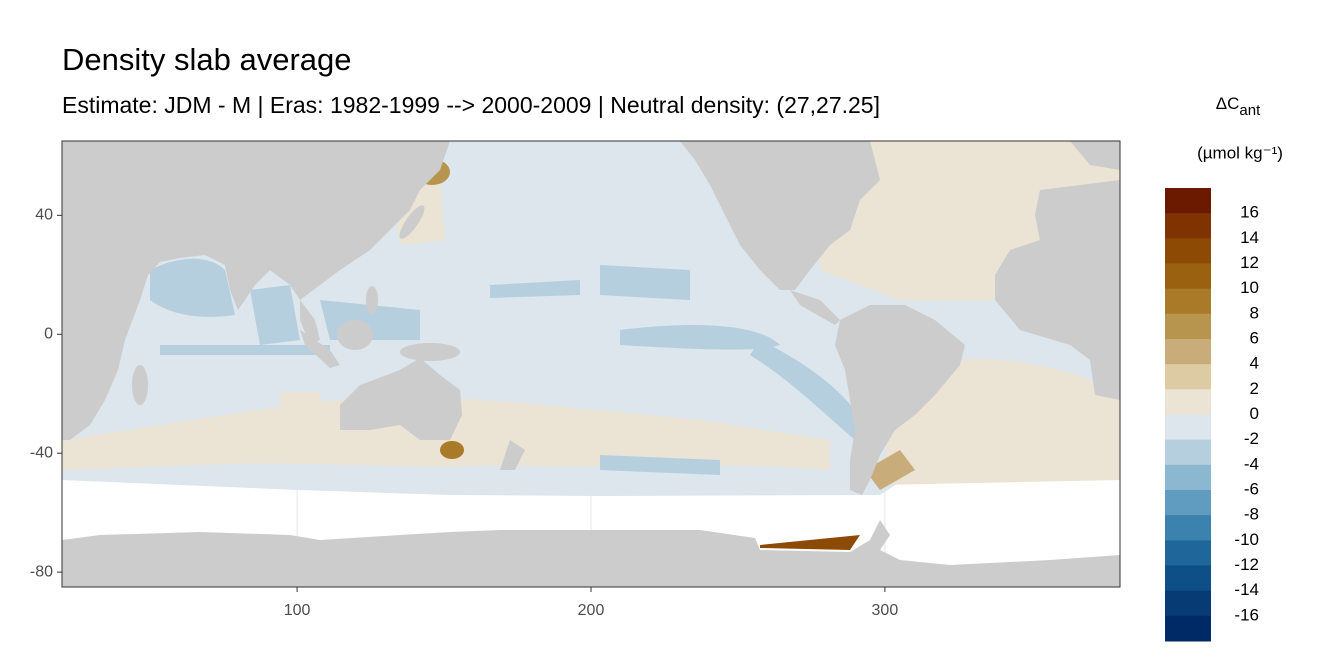 This screenshot has height=672, width=1344. Describe the element at coordinates (1228, 103) in the screenshot. I see `legend-title-main: ΔC` at that location.